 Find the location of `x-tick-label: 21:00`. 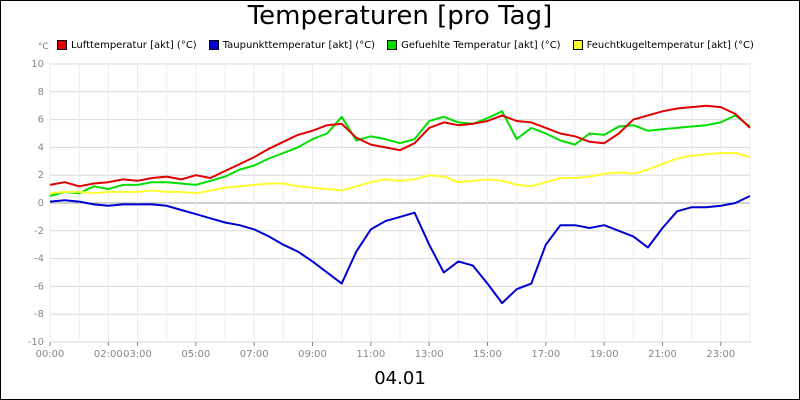

x-tick-label: 21:00 is located at coordinates (662, 354).